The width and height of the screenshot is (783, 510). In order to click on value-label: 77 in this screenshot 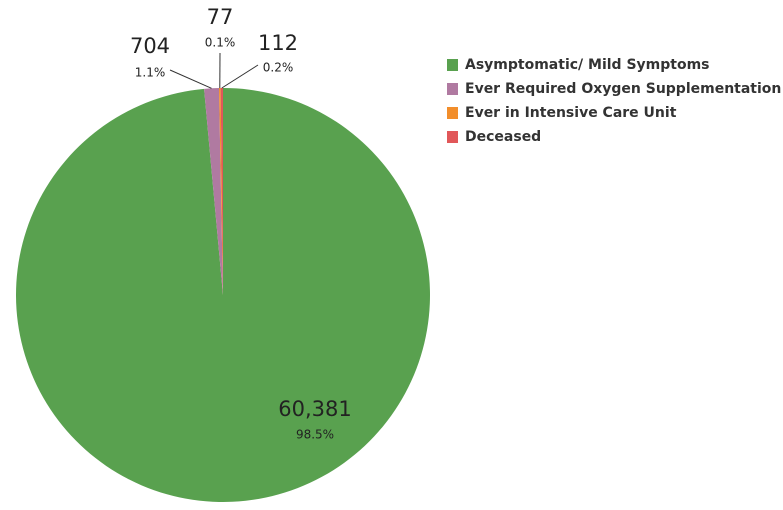, I will do `click(220, 17)`.